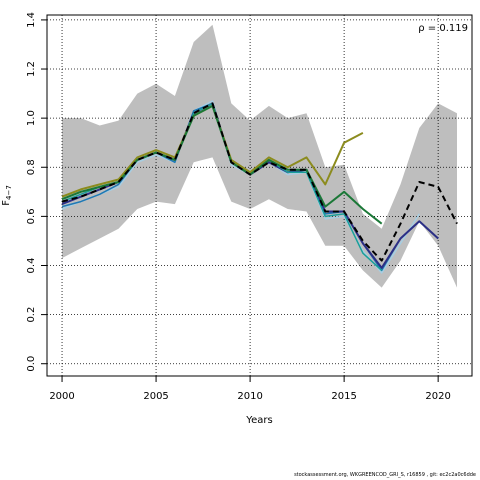  What do you see at coordinates (31, 69) in the screenshot?
I see `y-tick-label: 1.2` at bounding box center [31, 69].